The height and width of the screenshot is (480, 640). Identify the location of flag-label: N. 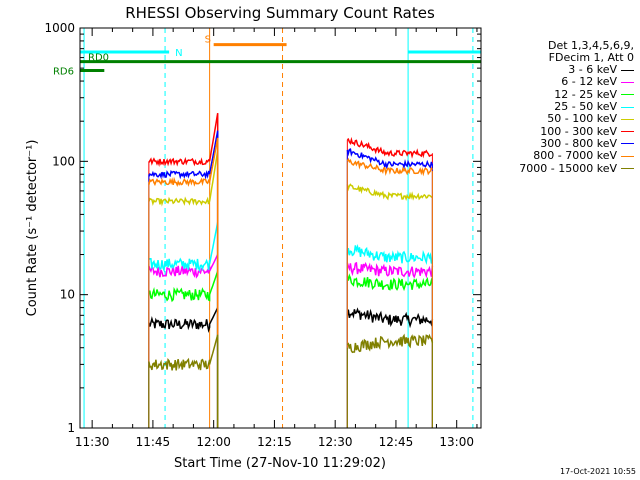
(178, 53).